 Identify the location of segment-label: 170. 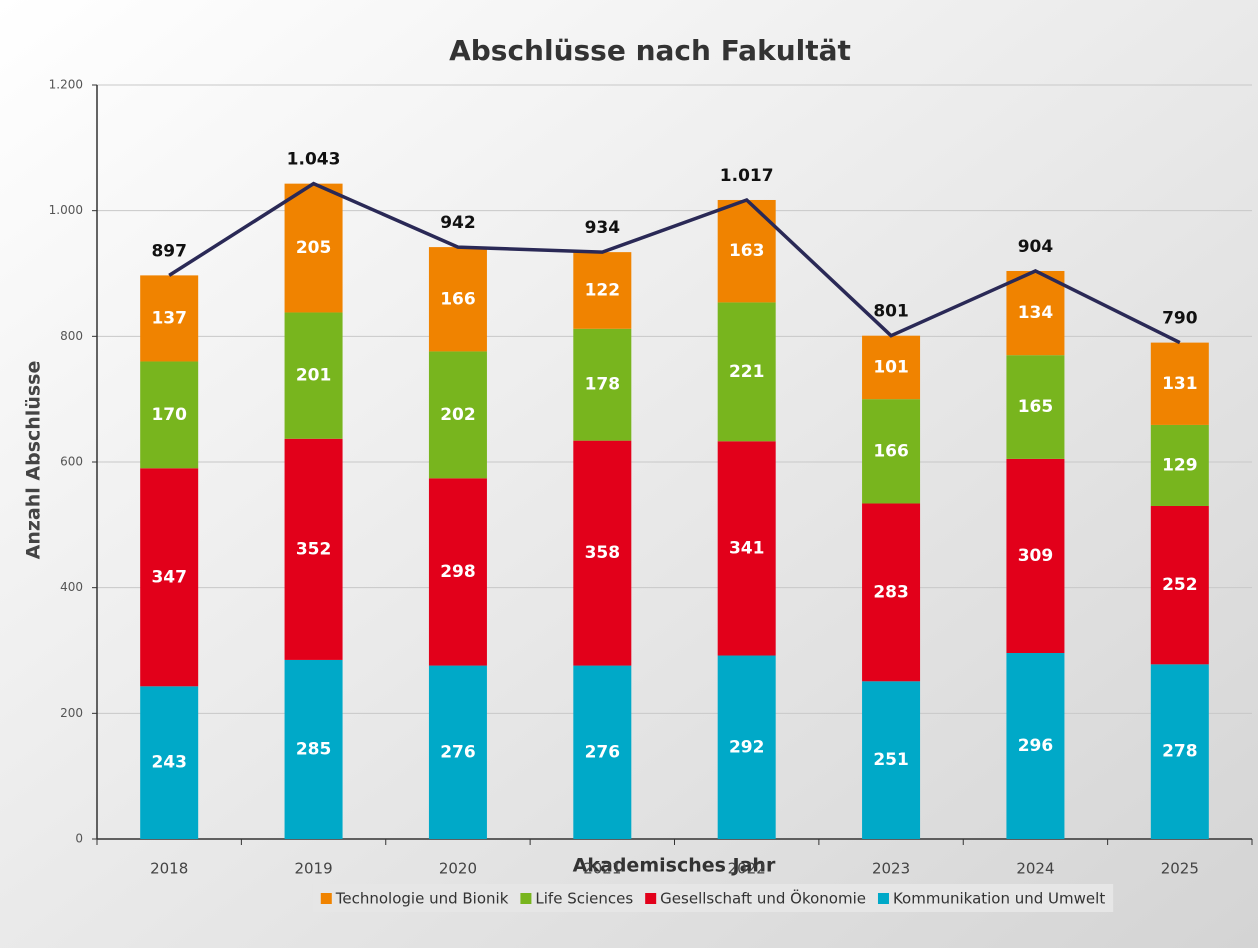
(169, 415).